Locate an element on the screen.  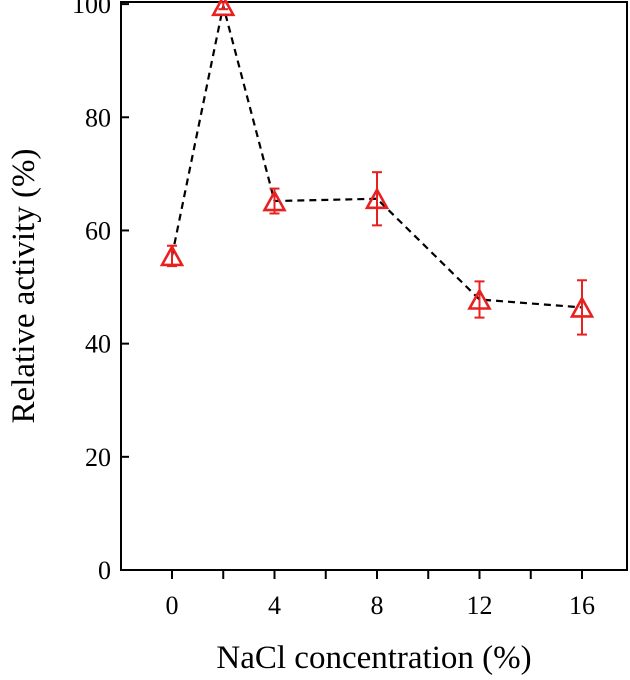
y-tick-label-100: 100 is located at coordinates (91, 9).